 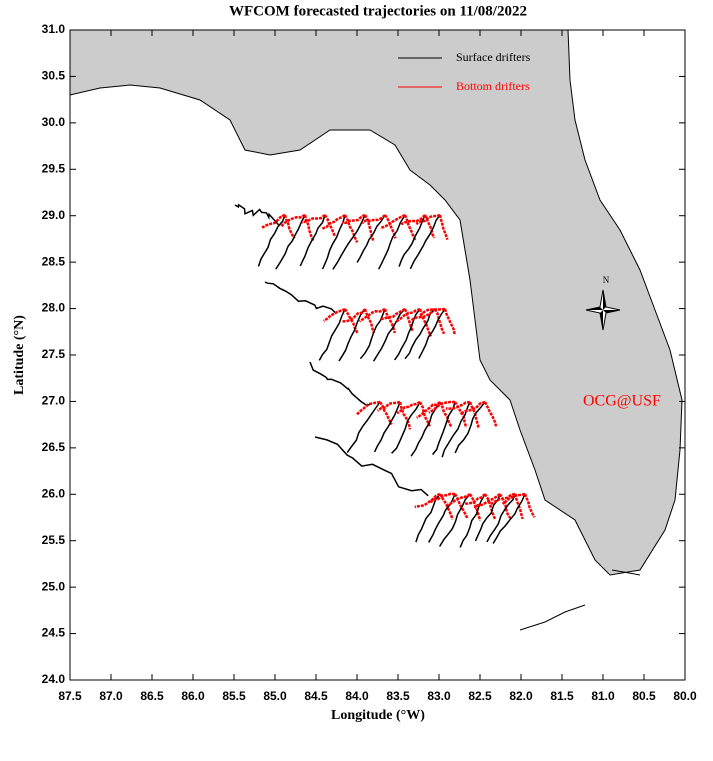 What do you see at coordinates (111, 696) in the screenshot?
I see `x-tick-label: 87.0` at bounding box center [111, 696].